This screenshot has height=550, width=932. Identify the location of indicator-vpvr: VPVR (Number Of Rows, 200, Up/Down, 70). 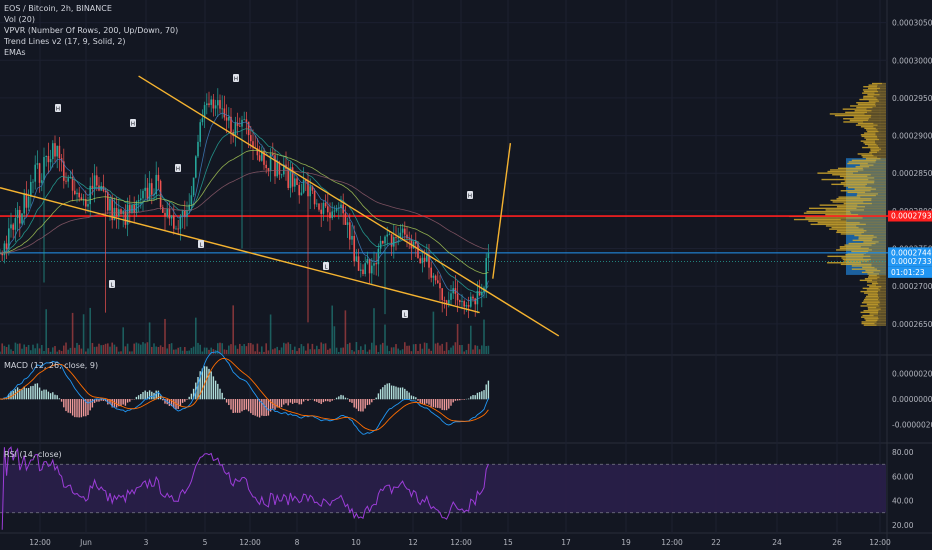
(91, 30).